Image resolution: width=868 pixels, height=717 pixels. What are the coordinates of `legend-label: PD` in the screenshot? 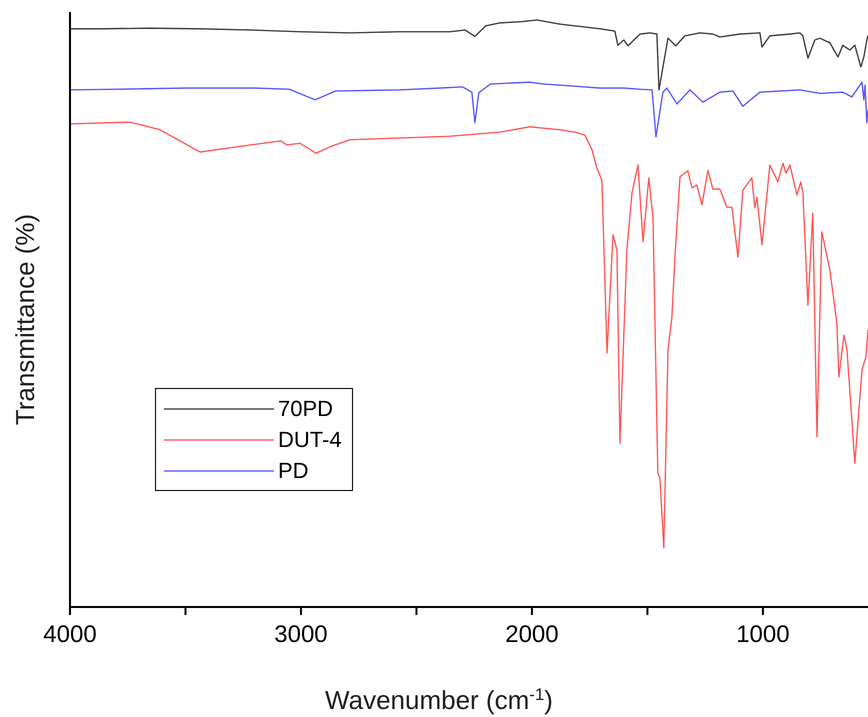 It's located at (293, 471).